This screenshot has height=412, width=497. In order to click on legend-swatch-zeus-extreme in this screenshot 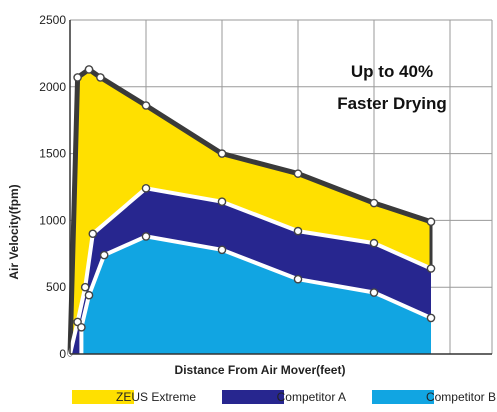, I will do `click(103, 397)`.